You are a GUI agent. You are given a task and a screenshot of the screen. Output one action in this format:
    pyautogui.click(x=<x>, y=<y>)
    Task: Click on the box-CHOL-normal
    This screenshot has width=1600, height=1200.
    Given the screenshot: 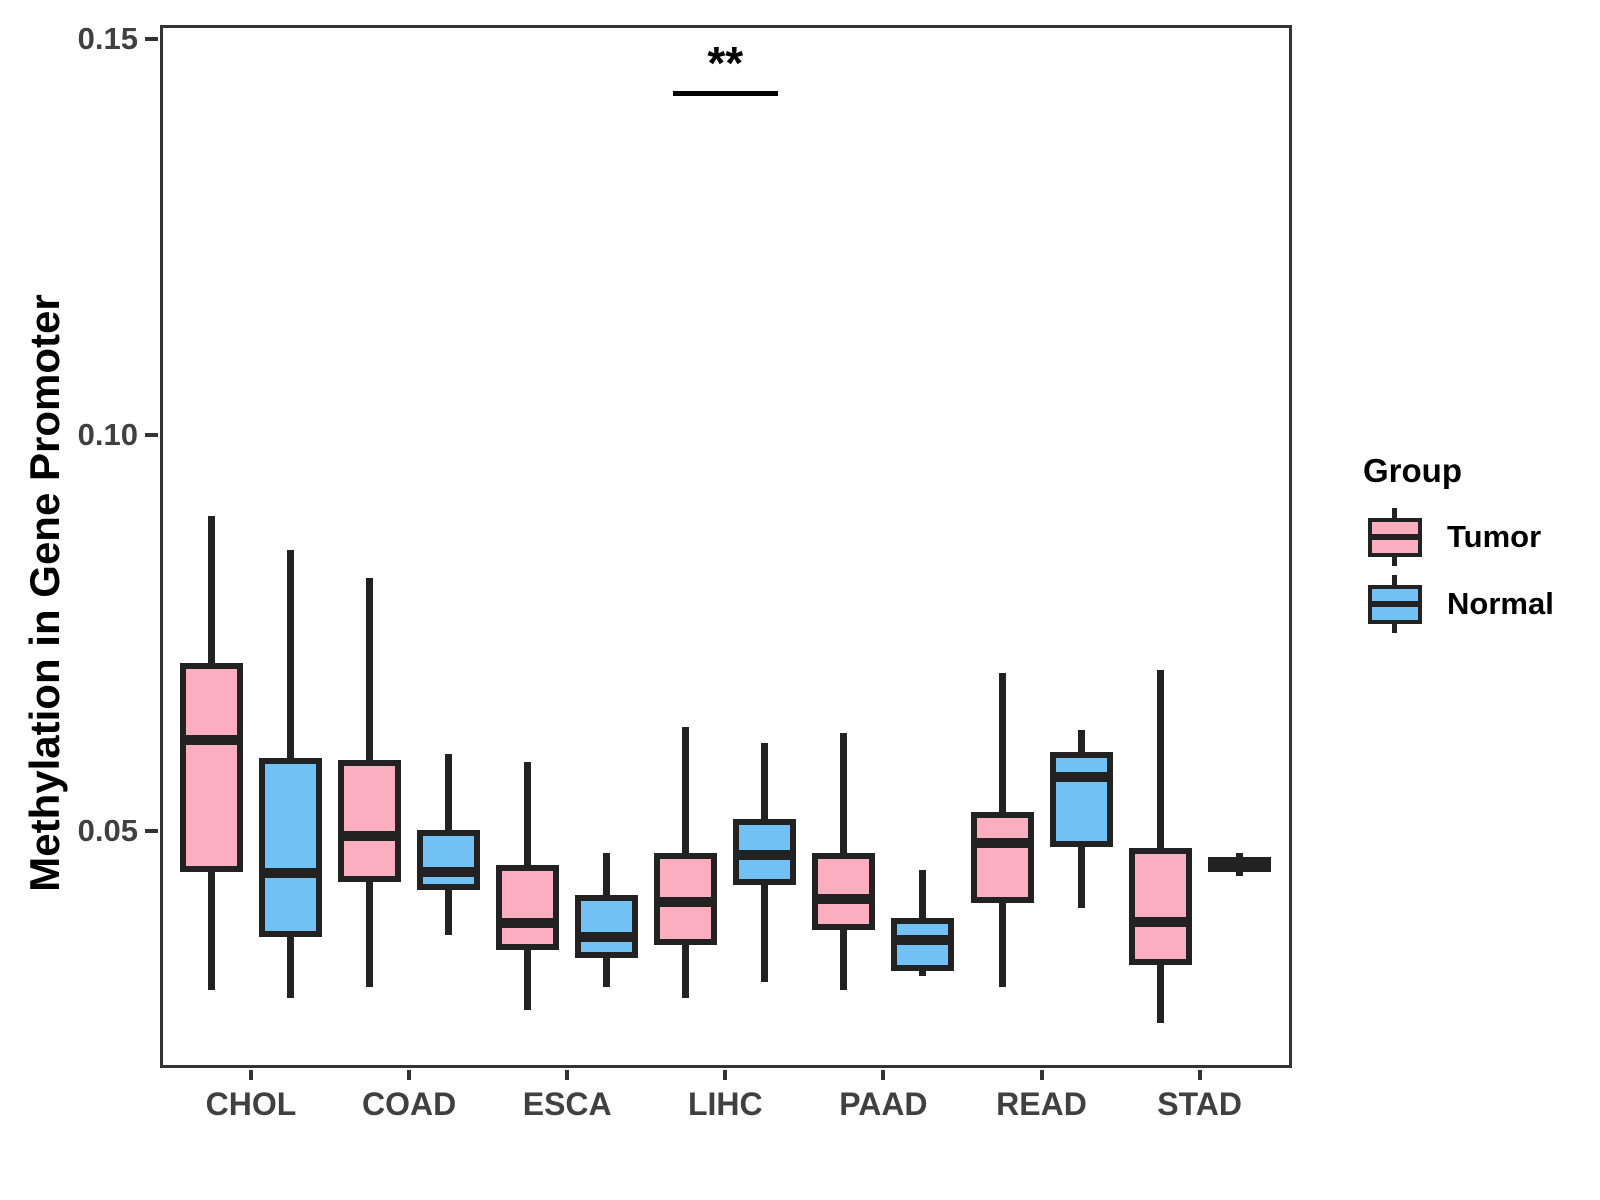 What is the action you would take?
    pyautogui.click(x=290, y=847)
    